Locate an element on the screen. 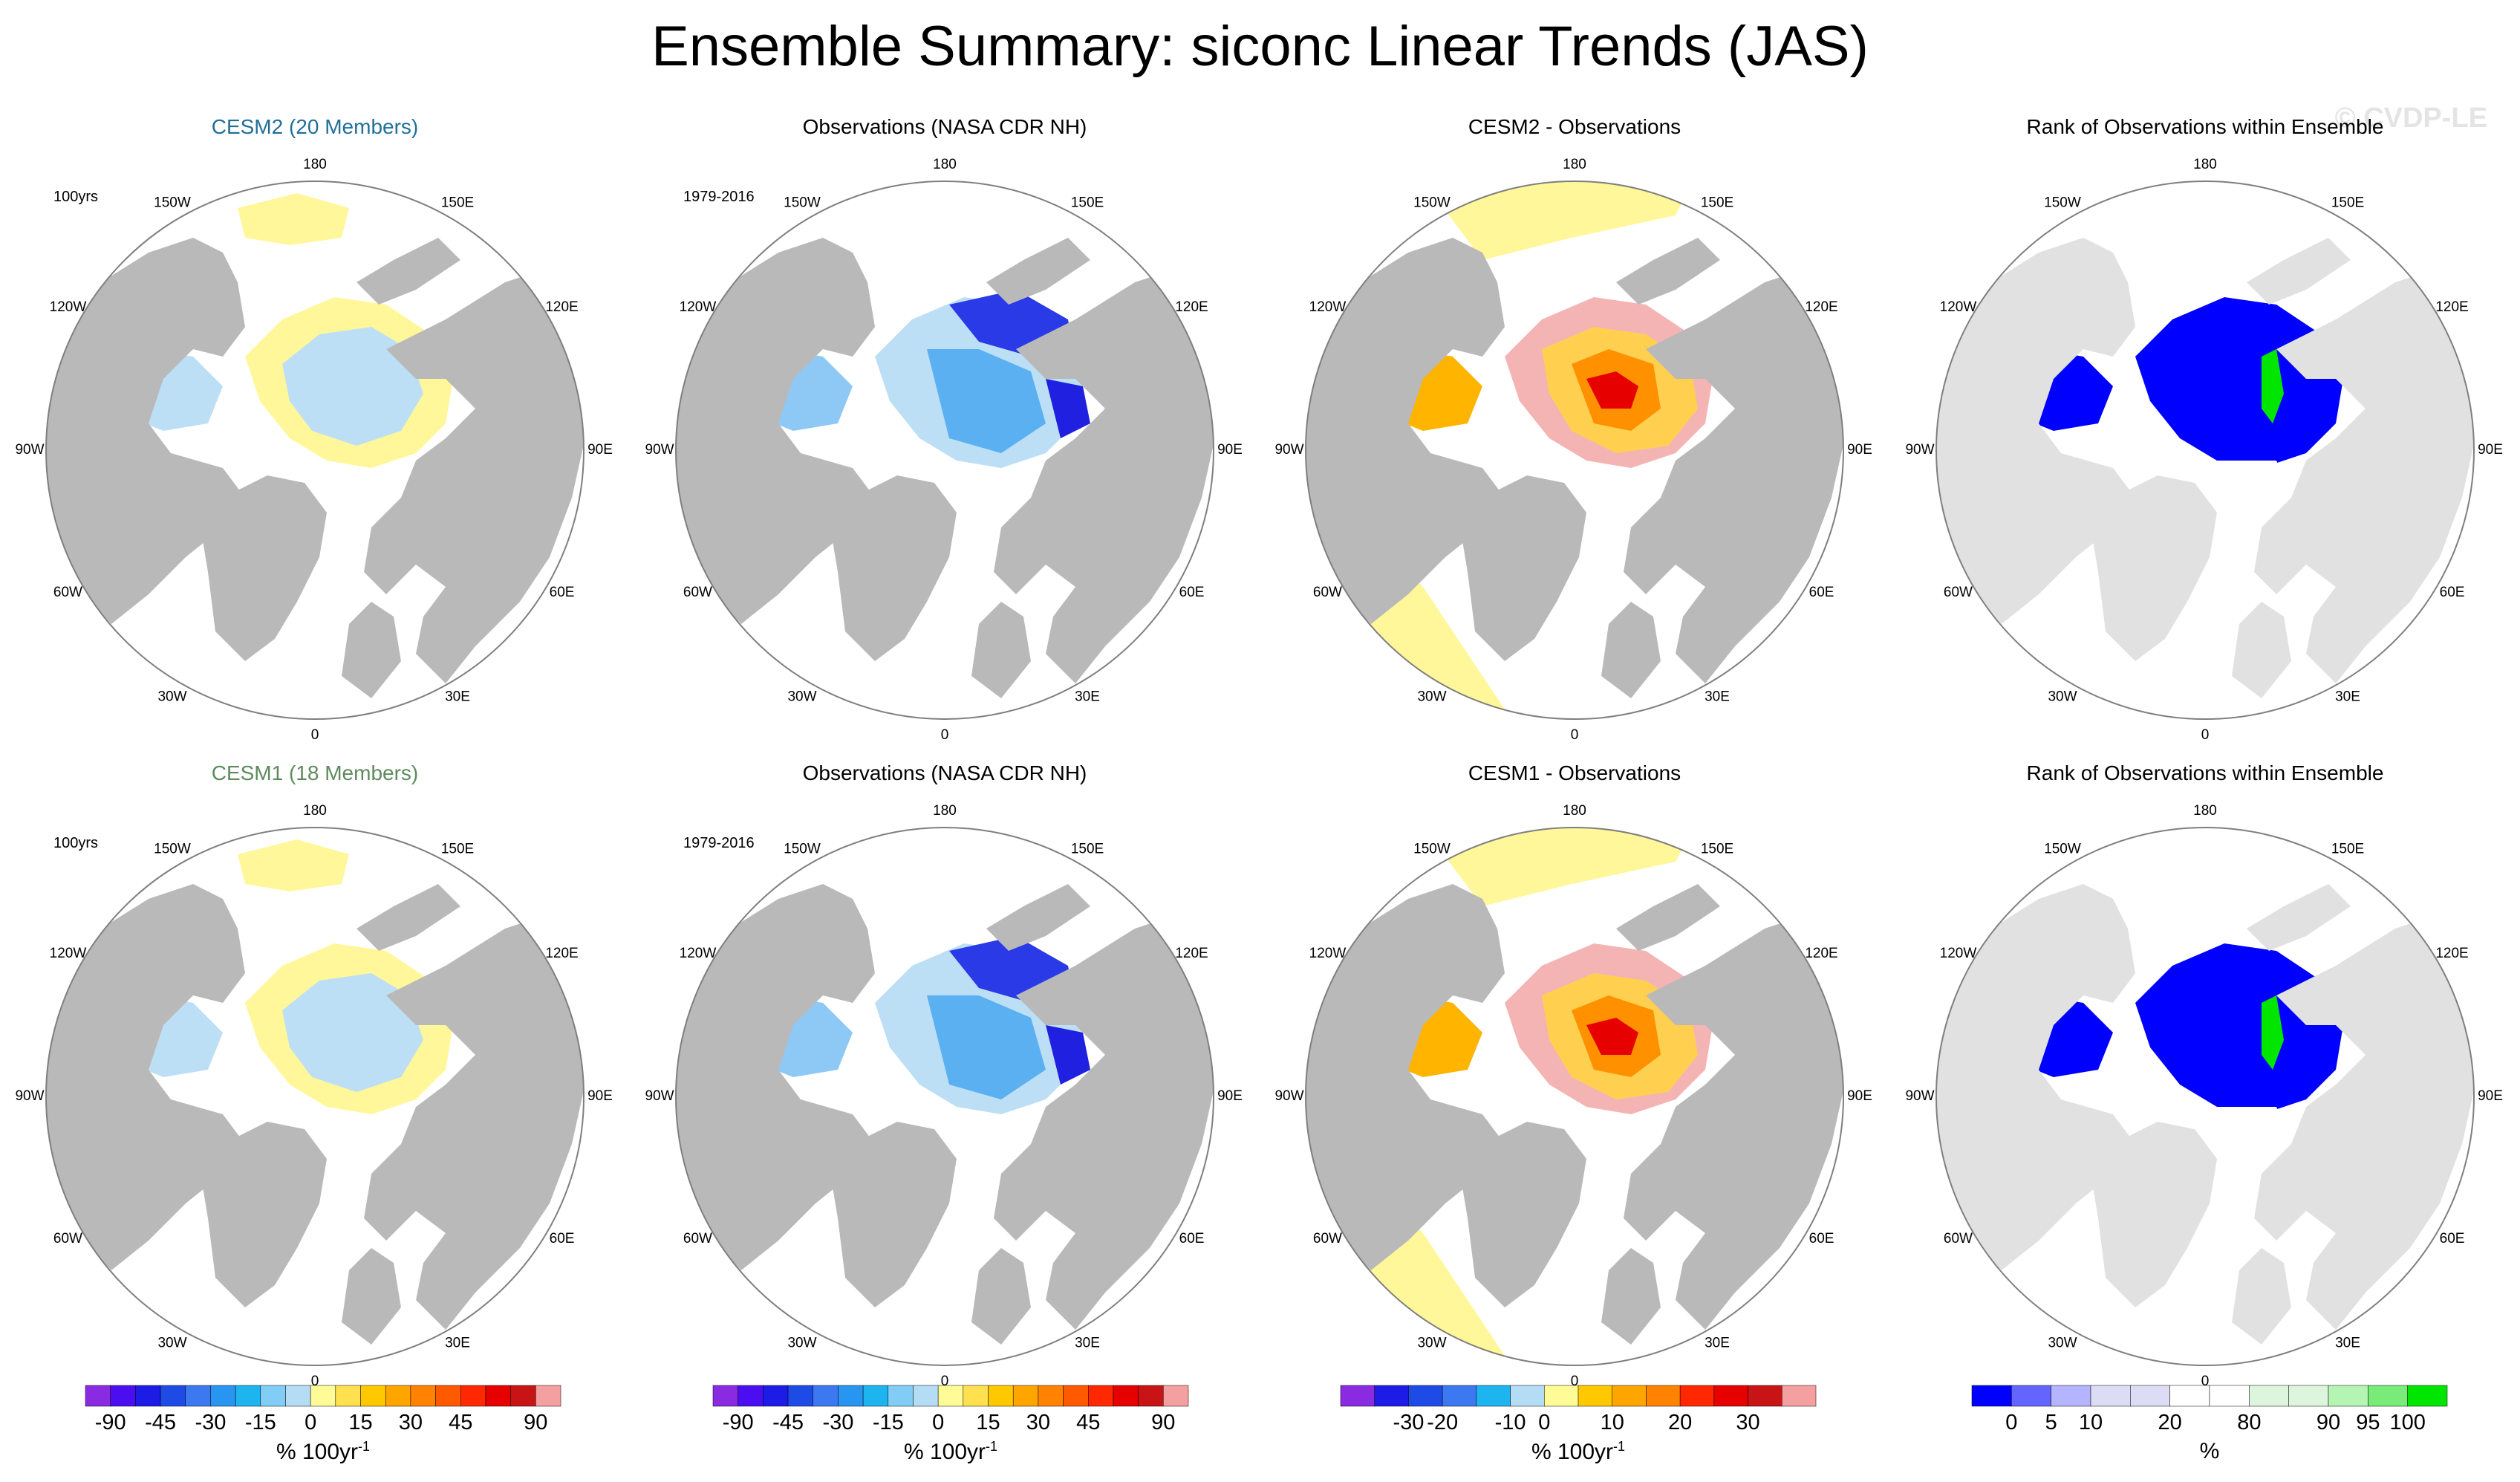  colorbar-units: % 100yr-1 is located at coordinates (1578, 1452).